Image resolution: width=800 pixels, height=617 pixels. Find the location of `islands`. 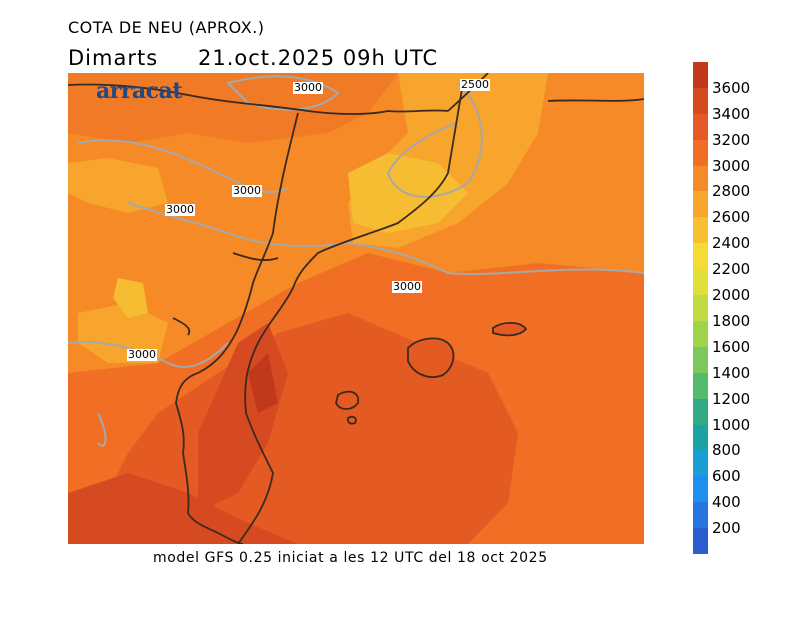

islands is located at coordinates (431, 373).